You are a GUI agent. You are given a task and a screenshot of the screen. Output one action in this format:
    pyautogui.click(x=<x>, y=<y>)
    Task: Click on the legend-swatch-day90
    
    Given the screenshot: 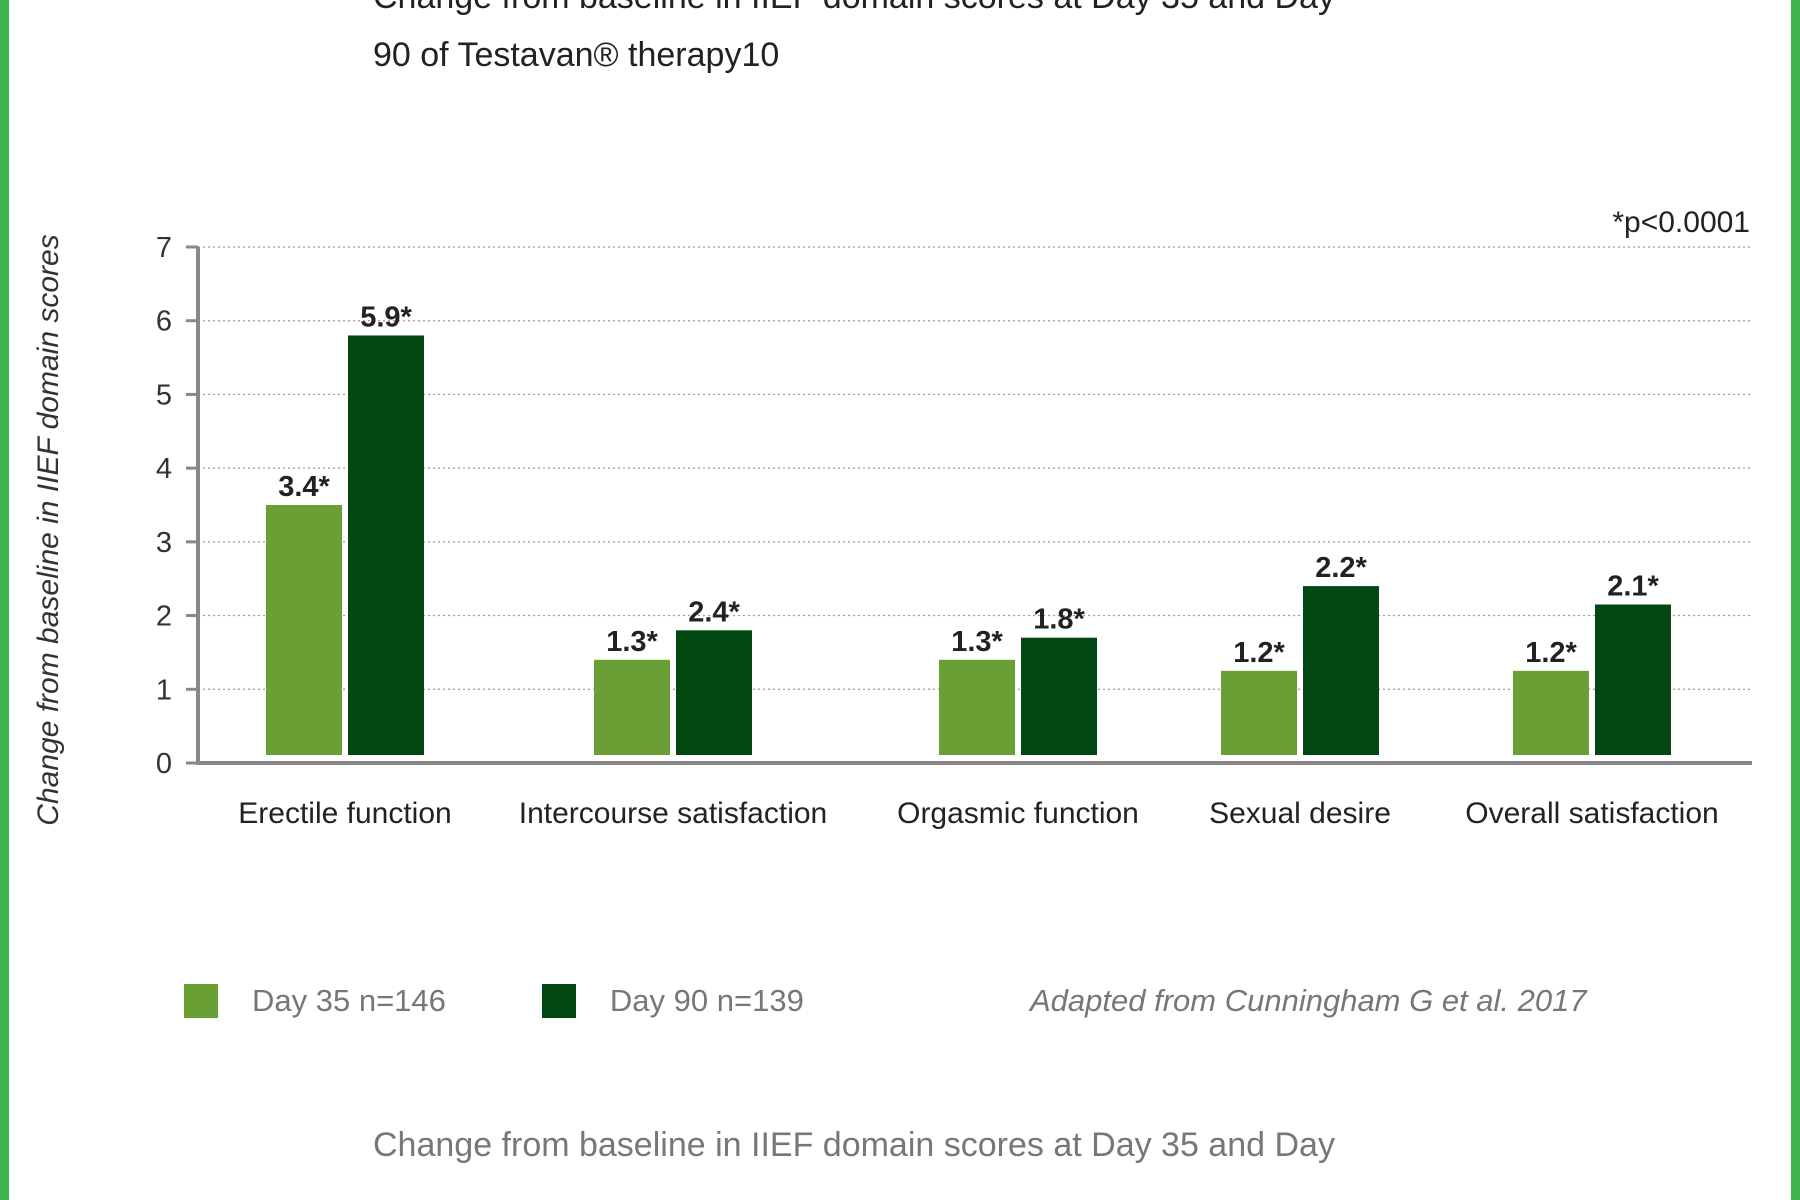 What is the action you would take?
    pyautogui.click(x=558, y=1001)
    